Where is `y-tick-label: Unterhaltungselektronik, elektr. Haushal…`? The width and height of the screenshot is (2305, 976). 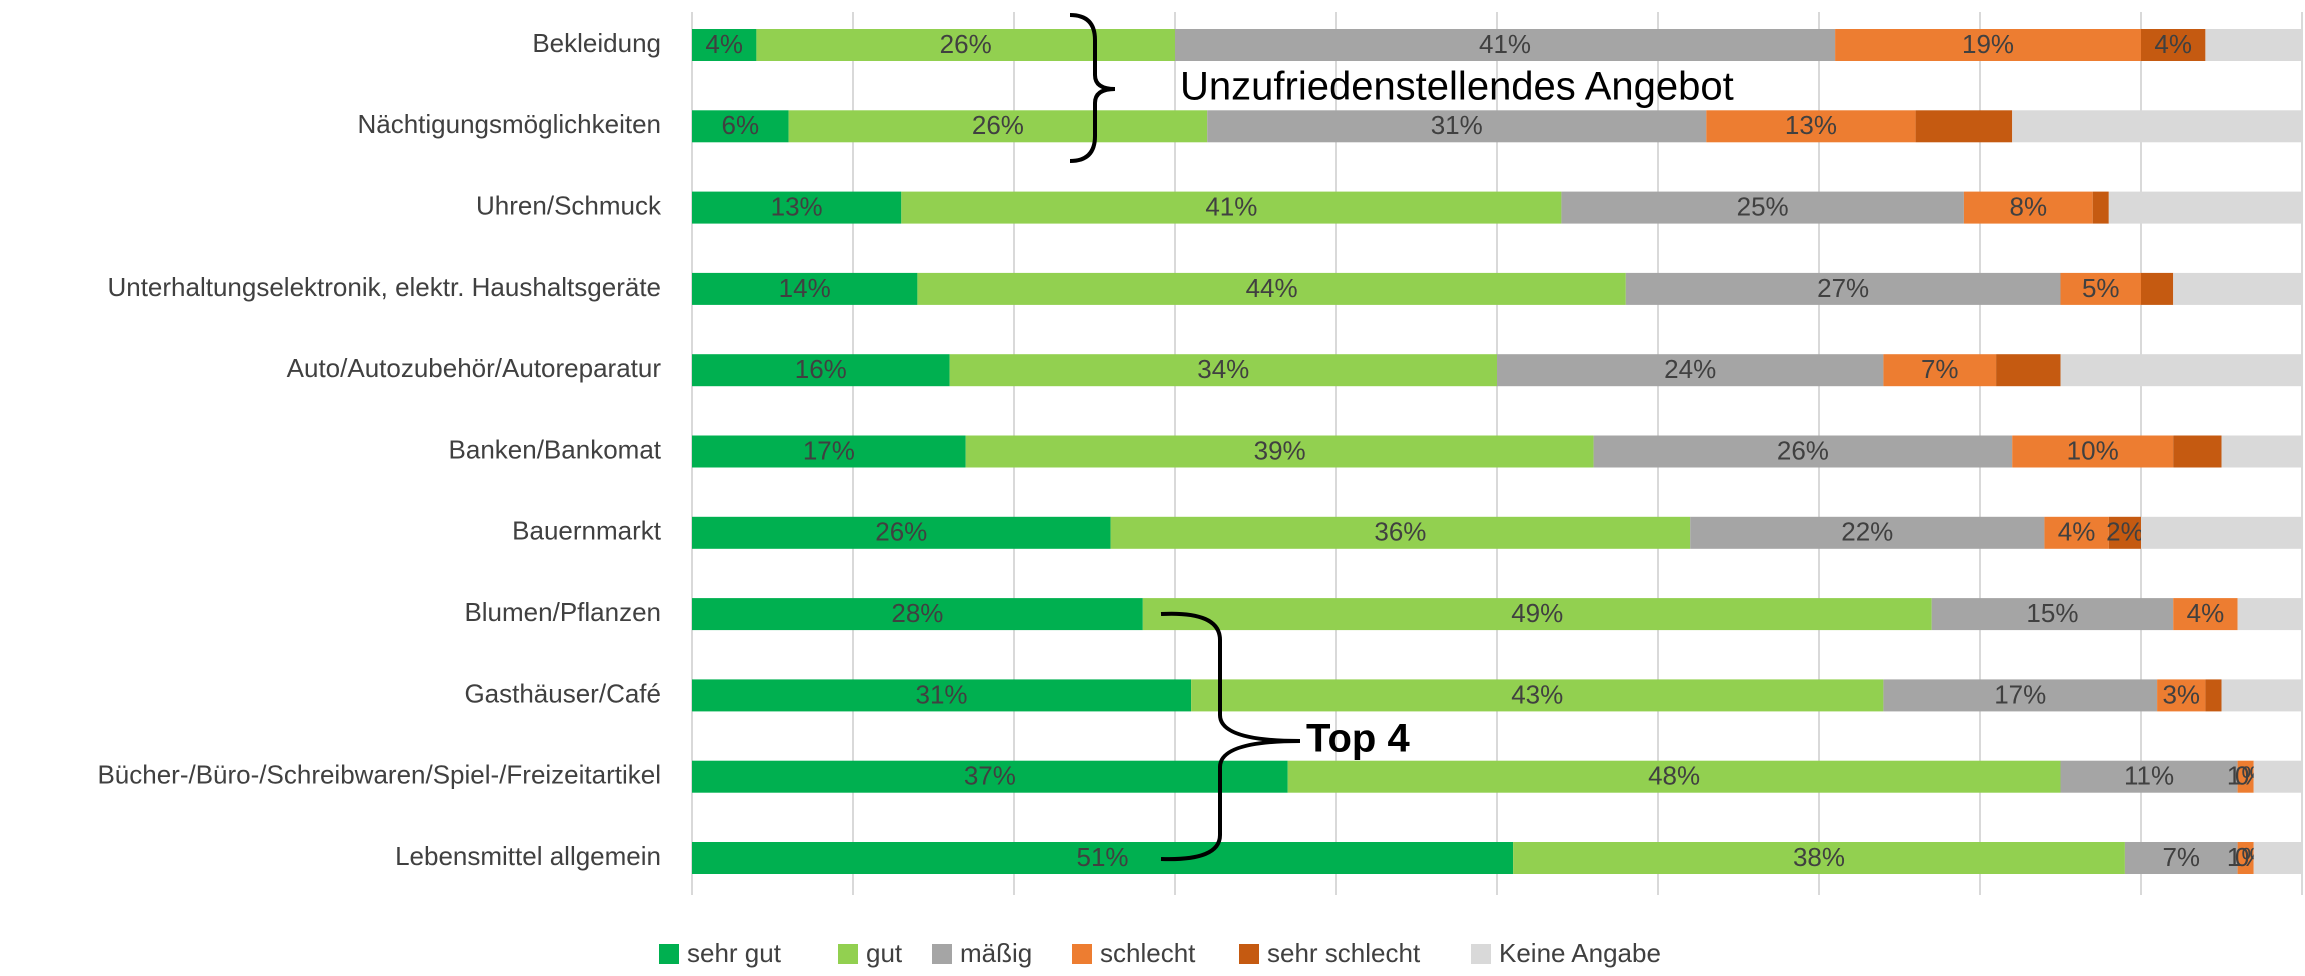 y-tick-label: Unterhaltungselektronik, elektr. Haushal… is located at coordinates (384, 287).